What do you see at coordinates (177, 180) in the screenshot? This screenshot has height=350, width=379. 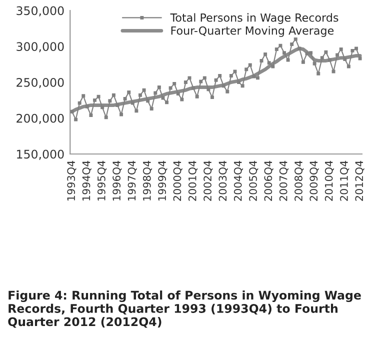 I see `x-tick-label: 2000Q4` at bounding box center [177, 180].